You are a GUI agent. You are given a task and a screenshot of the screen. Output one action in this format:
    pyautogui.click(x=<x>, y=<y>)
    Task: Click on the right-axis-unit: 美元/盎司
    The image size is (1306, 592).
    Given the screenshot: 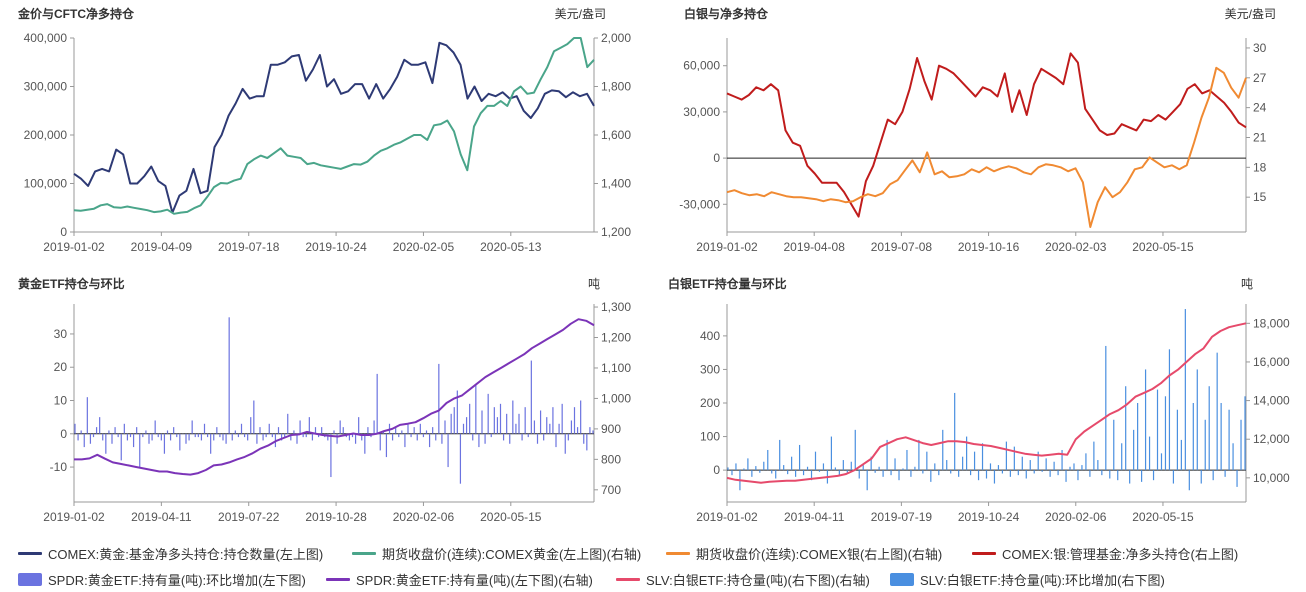 What is the action you would take?
    pyautogui.click(x=1250, y=14)
    